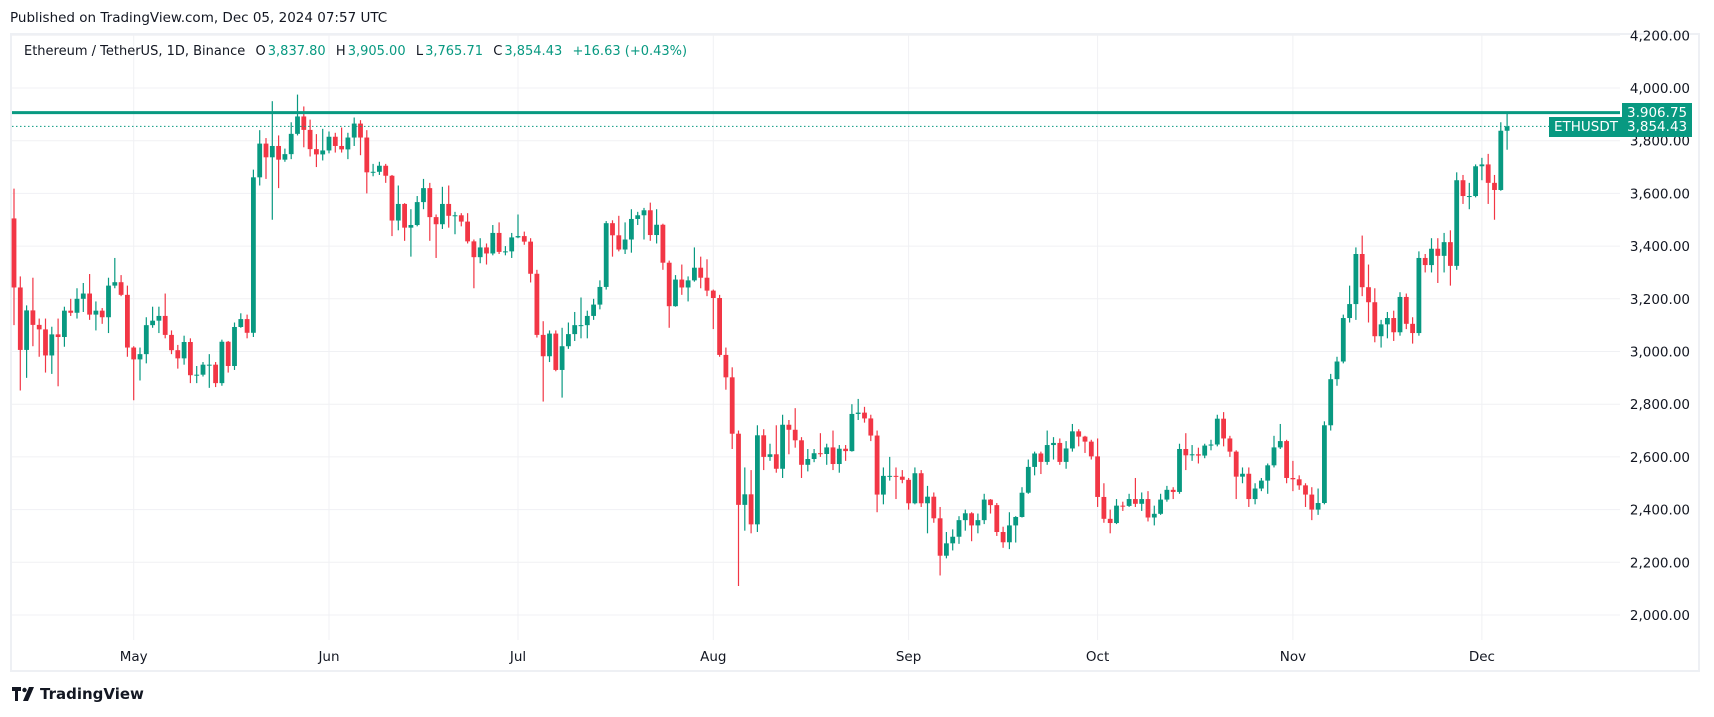 This screenshot has width=1714, height=717. I want to click on price-axis-label: 3,000.00, so click(1660, 353).